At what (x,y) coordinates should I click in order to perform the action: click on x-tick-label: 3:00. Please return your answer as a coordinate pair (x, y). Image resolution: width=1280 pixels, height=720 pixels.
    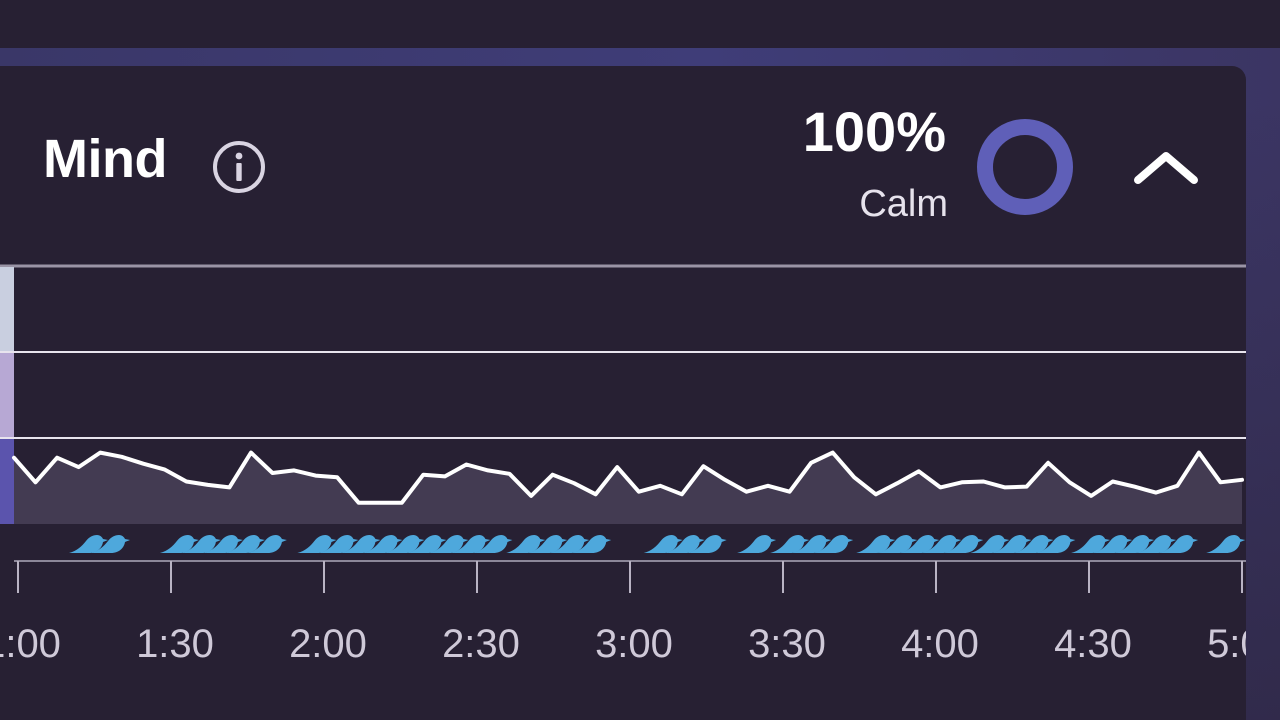
    Looking at the image, I should click on (634, 644).